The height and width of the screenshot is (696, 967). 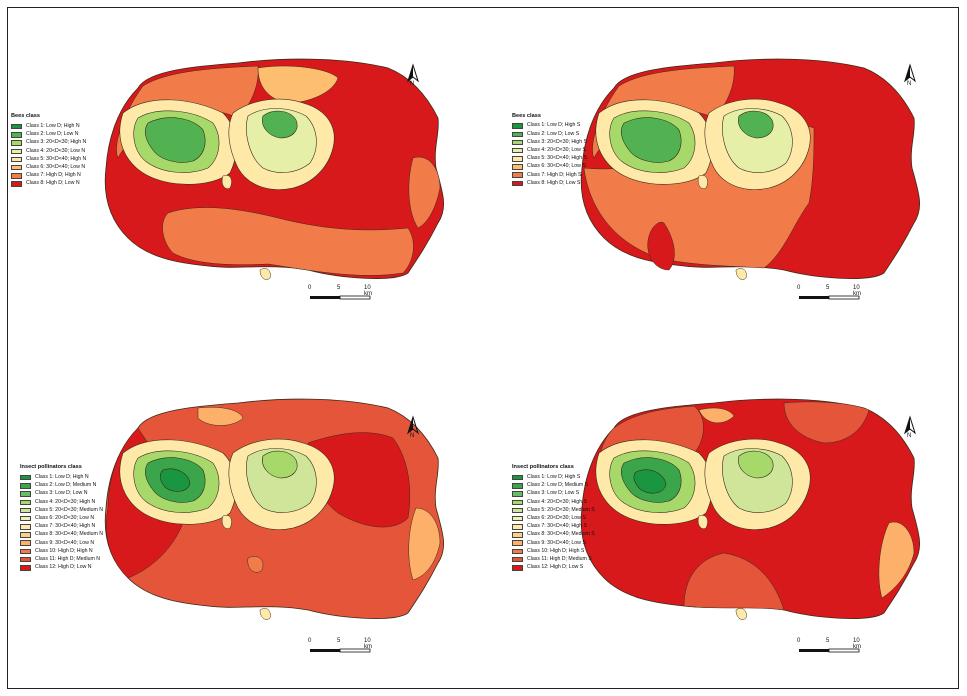 I want to click on legend-label: Class 3: Low D; Low S, so click(x=553, y=493).